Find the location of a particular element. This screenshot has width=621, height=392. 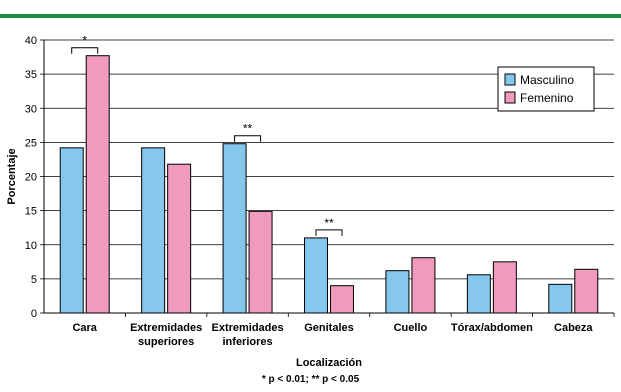

y-tick-label: 40 is located at coordinates (31, 41).